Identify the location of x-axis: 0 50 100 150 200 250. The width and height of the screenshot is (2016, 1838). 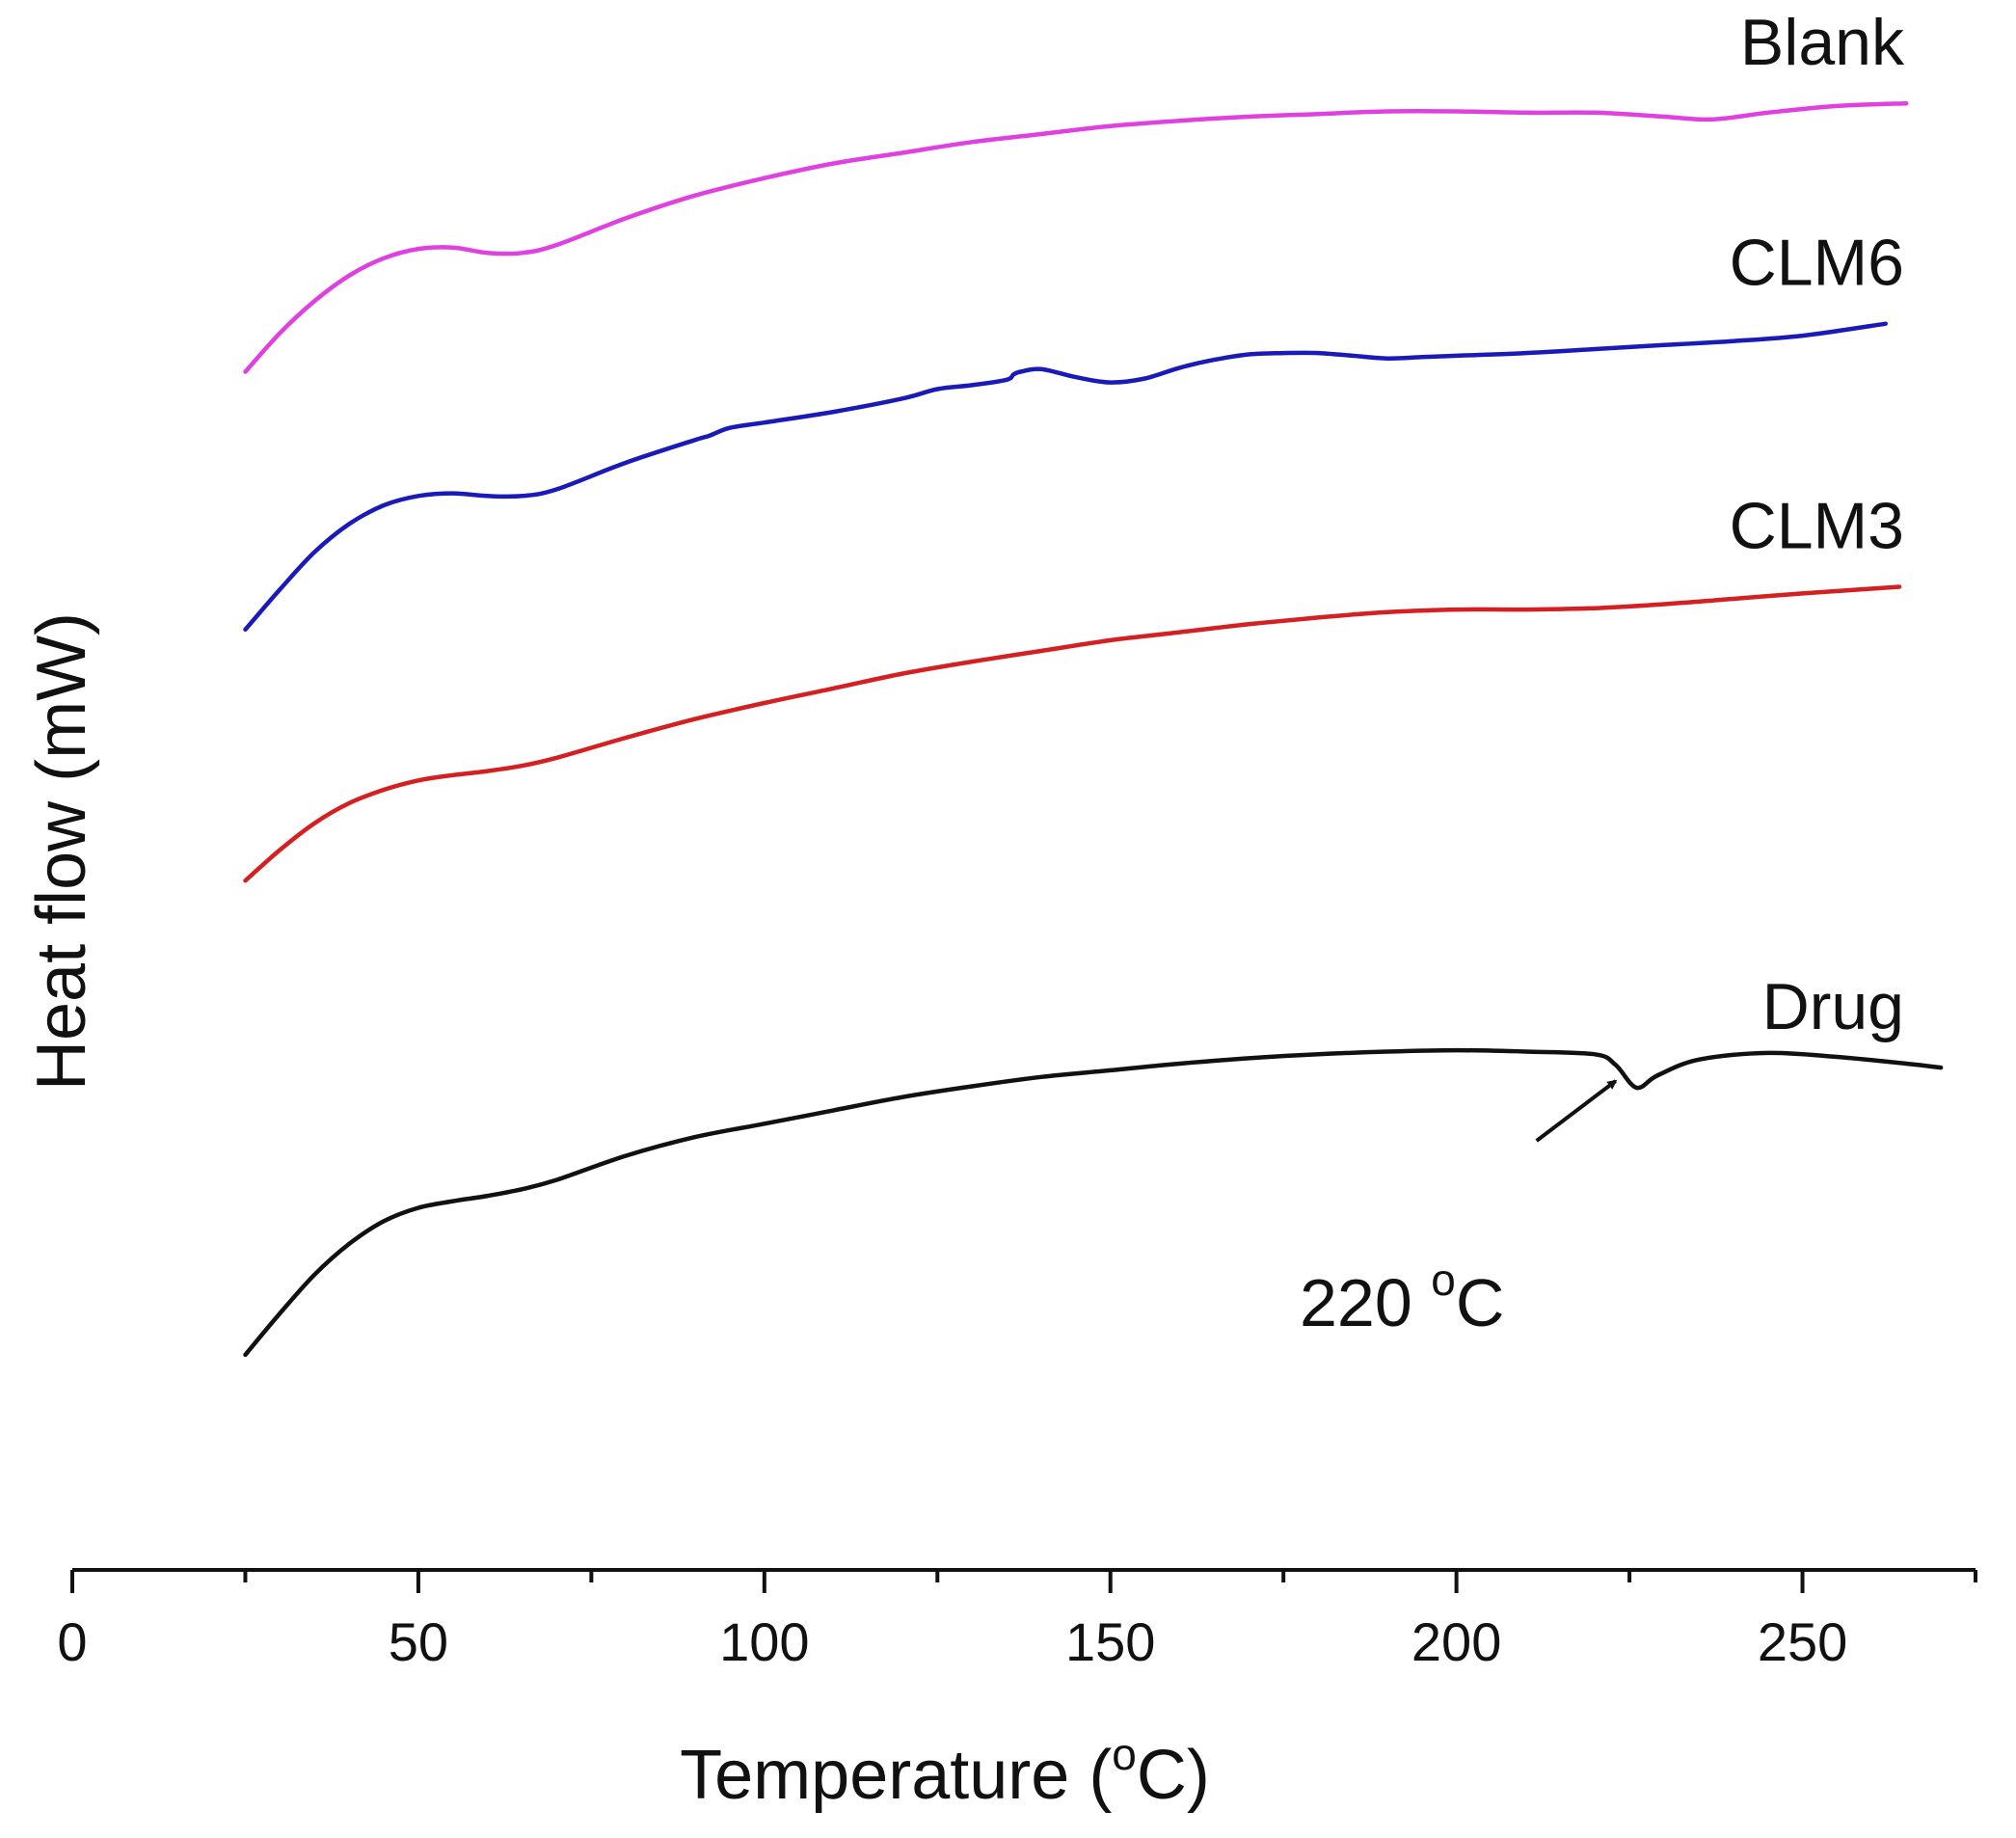
(1017, 1620).